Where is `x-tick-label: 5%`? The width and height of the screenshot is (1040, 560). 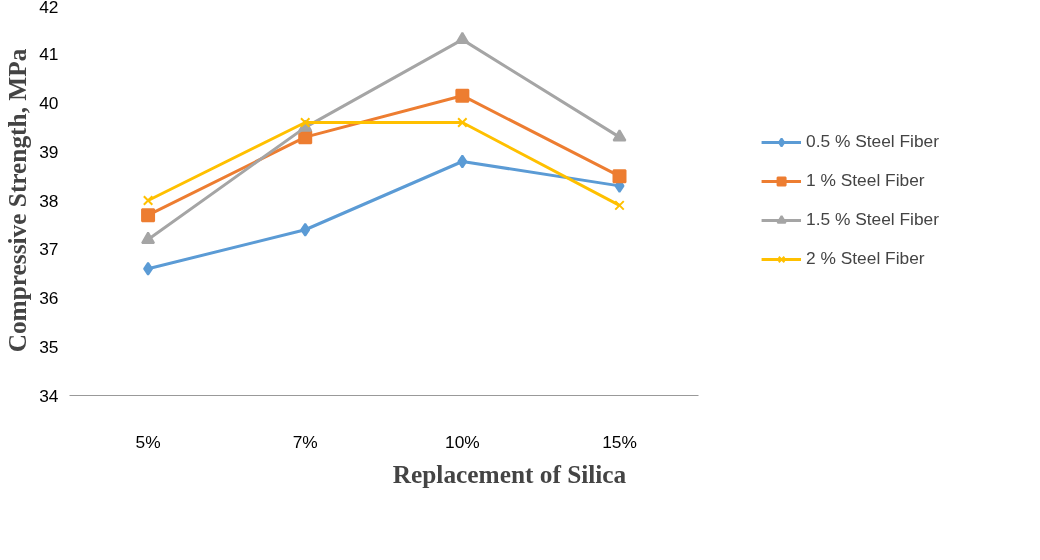
x-tick-label: 5% is located at coordinates (148, 441).